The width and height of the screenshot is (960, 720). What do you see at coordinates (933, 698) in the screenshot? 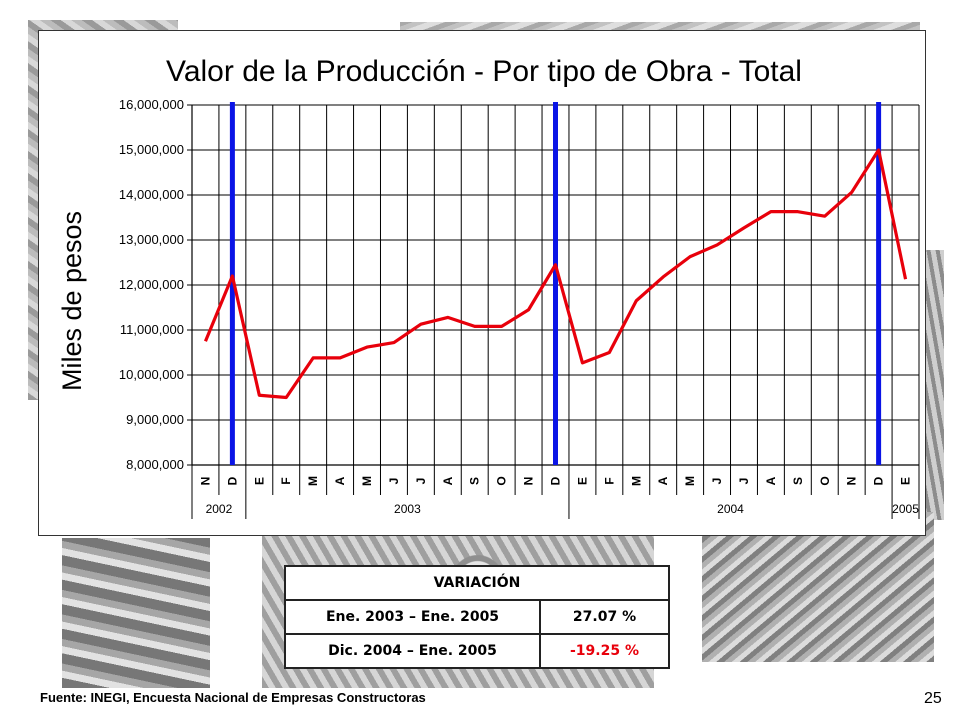
I see `page-number: 25` at bounding box center [933, 698].